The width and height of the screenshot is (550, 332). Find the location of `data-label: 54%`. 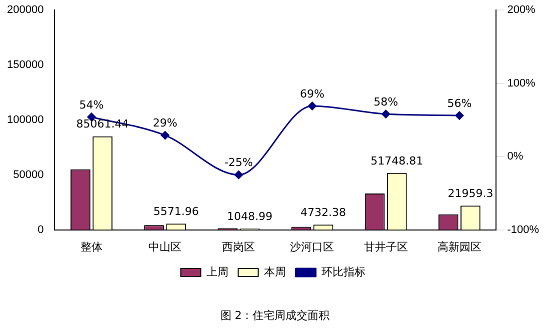

data-label: 54% is located at coordinates (91, 105).